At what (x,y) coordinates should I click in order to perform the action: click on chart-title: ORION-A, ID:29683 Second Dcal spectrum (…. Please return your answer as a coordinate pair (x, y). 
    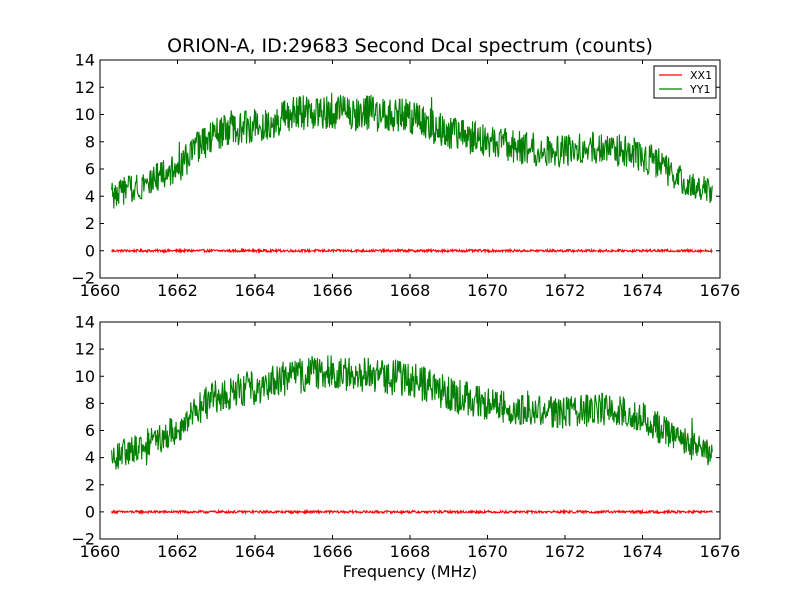
    Looking at the image, I should click on (410, 46).